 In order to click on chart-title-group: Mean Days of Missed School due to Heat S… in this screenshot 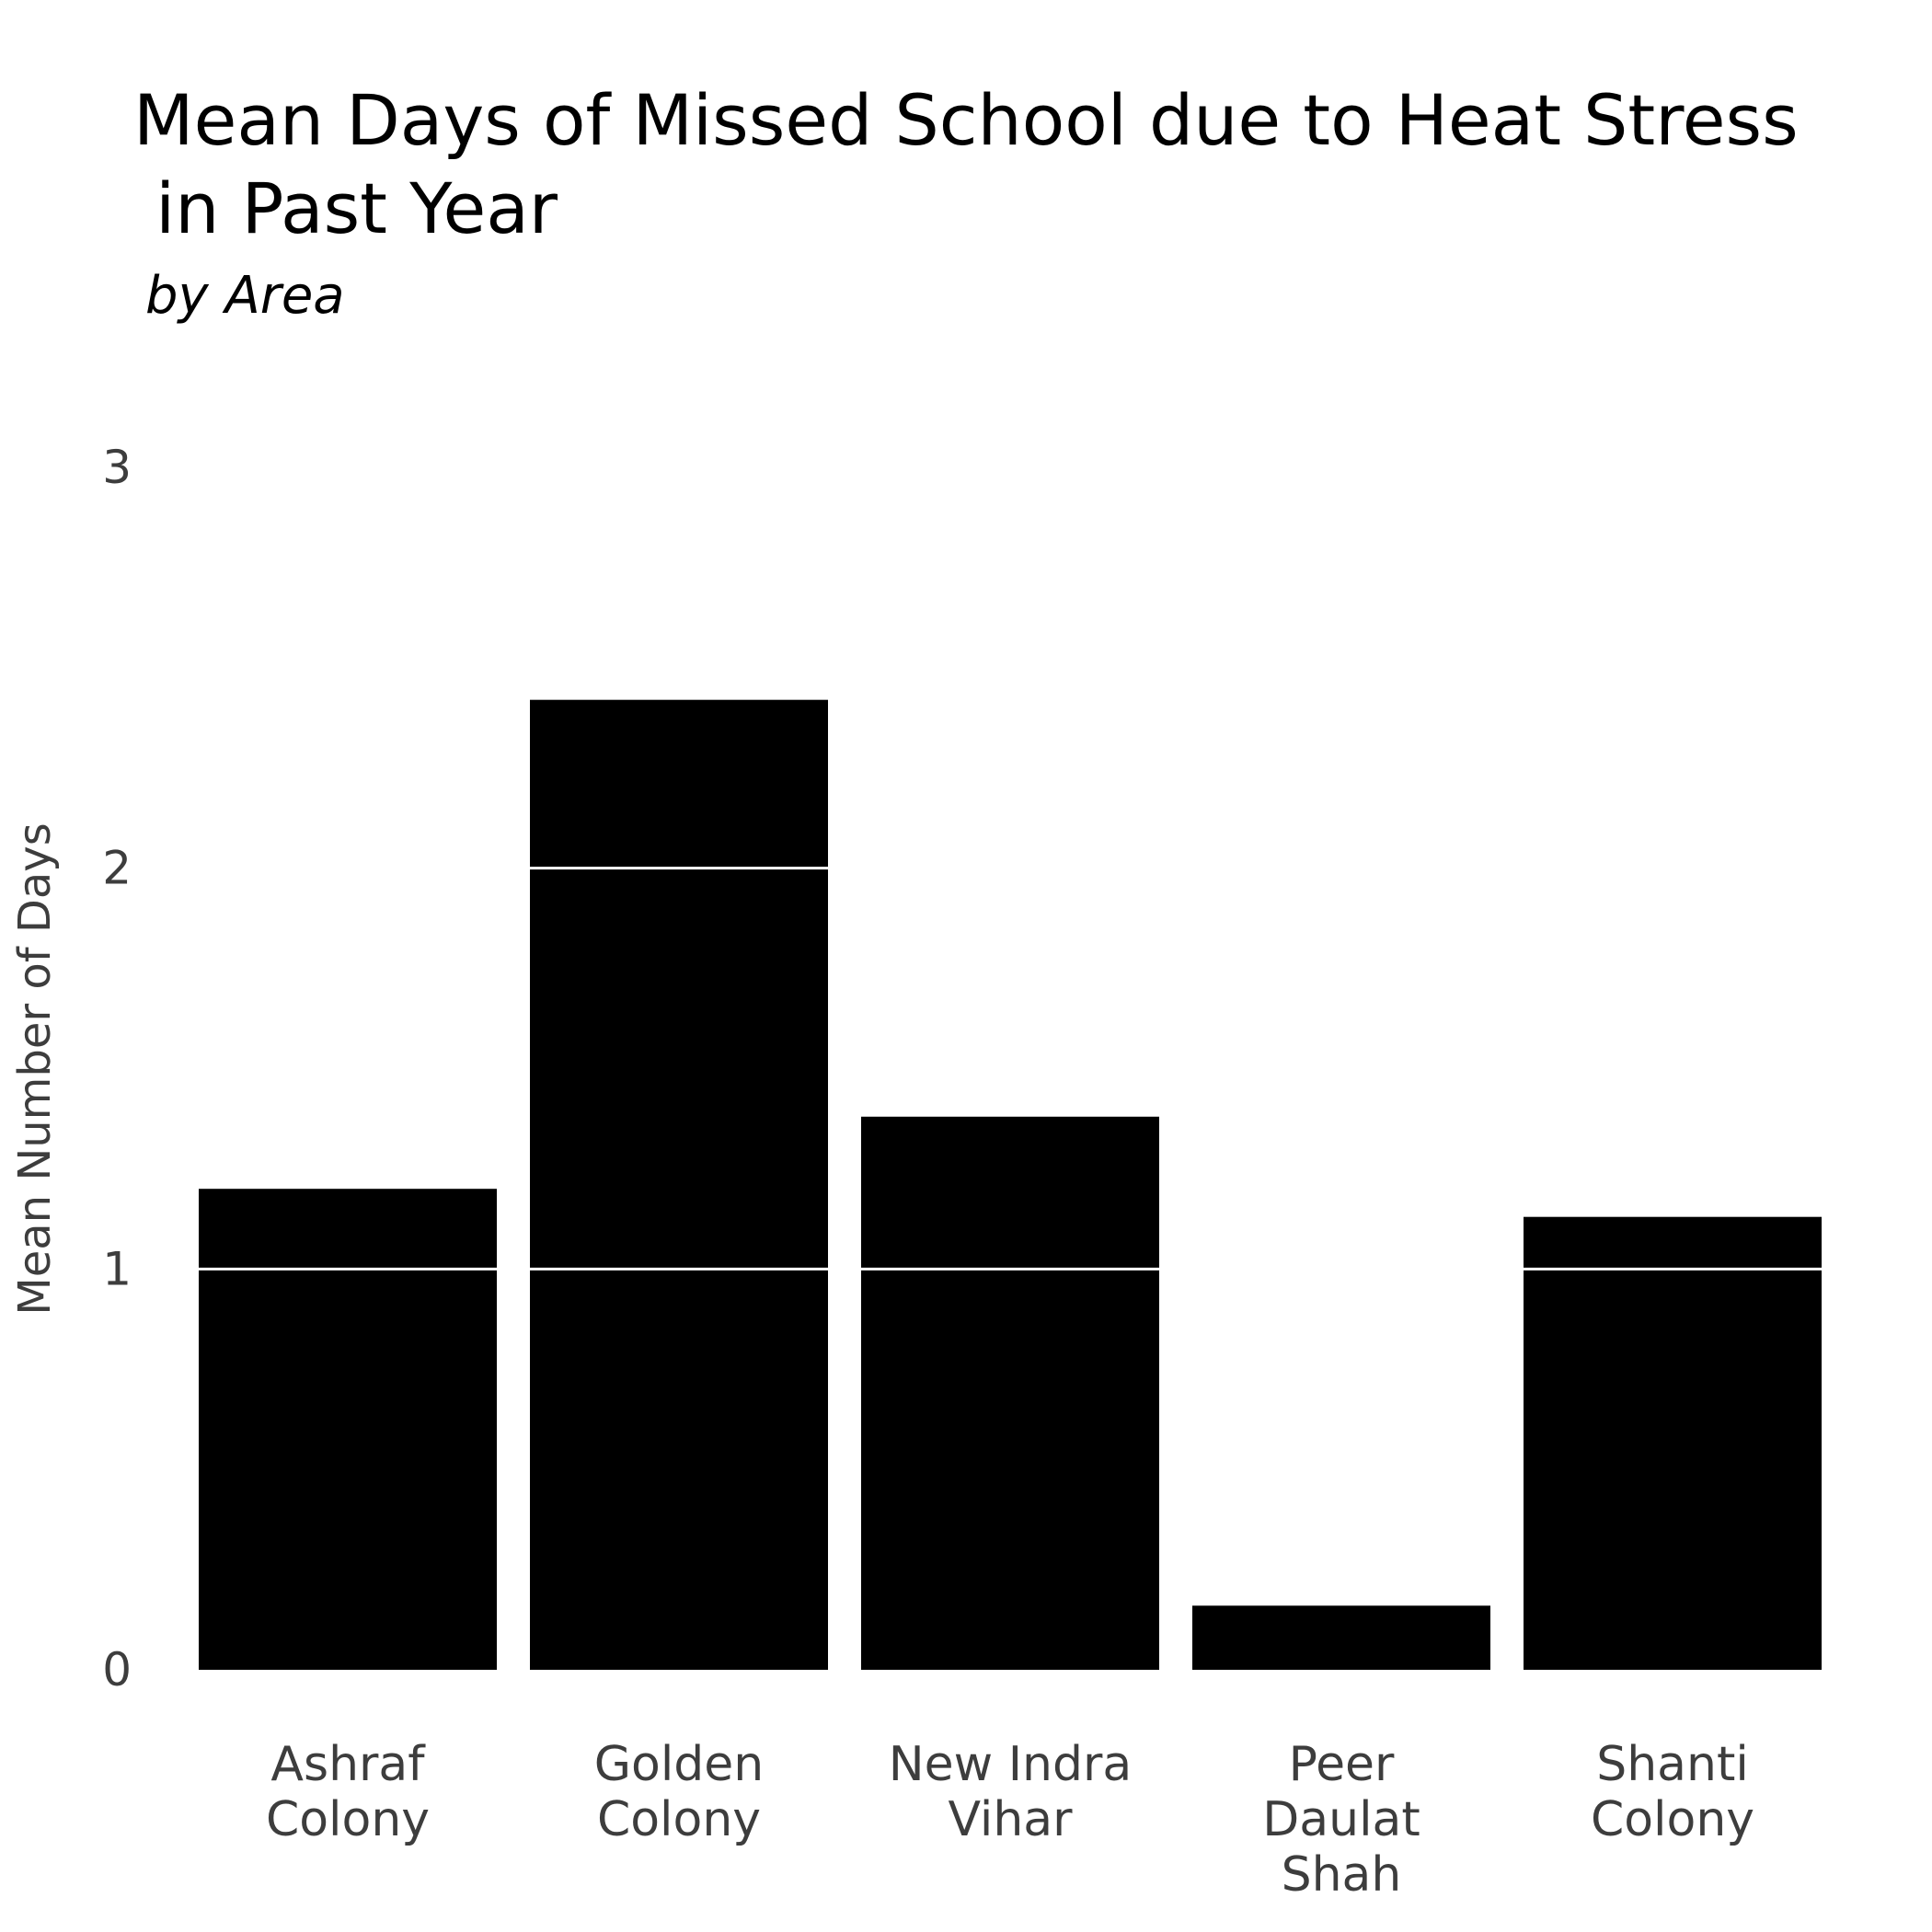, I will do `click(966, 164)`.